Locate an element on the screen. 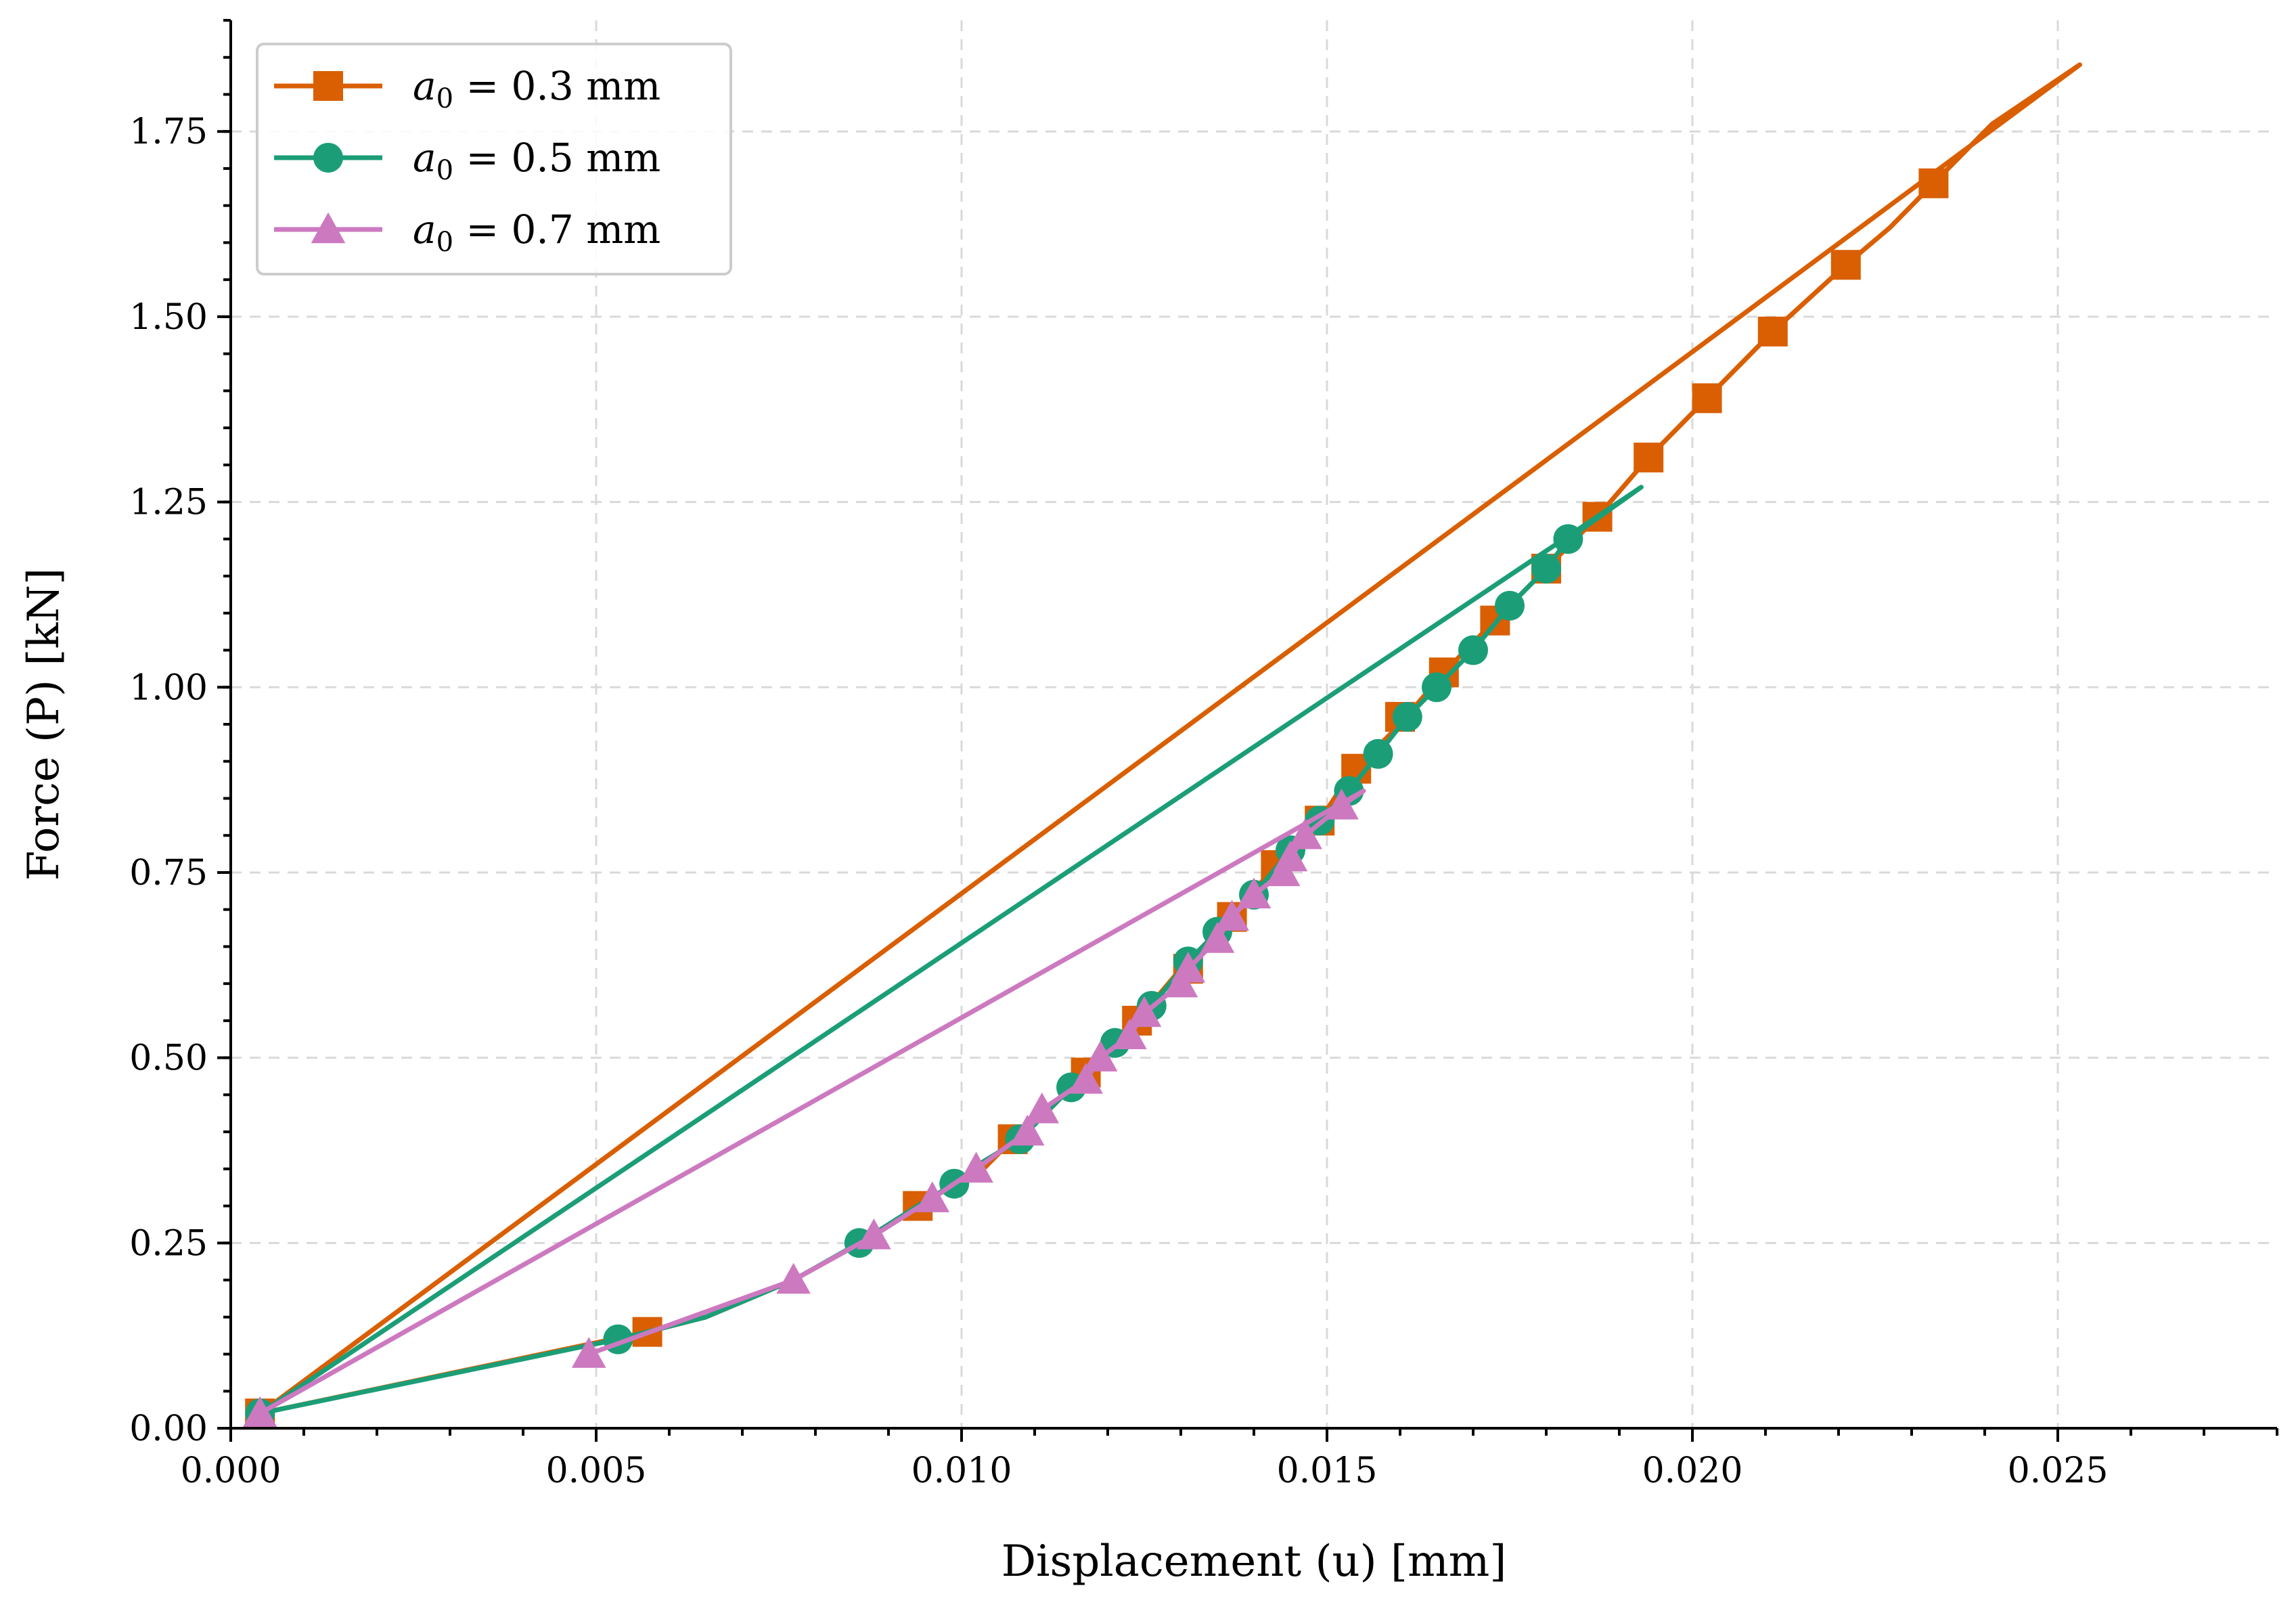  y-tick-label: 0.25 is located at coordinates (168, 1243).